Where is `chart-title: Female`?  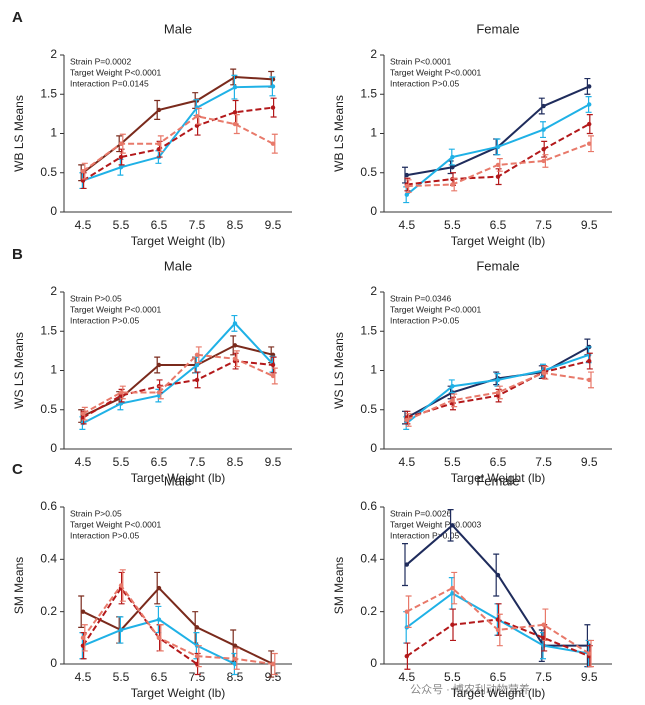
chart-title: Female is located at coordinates (497, 480).